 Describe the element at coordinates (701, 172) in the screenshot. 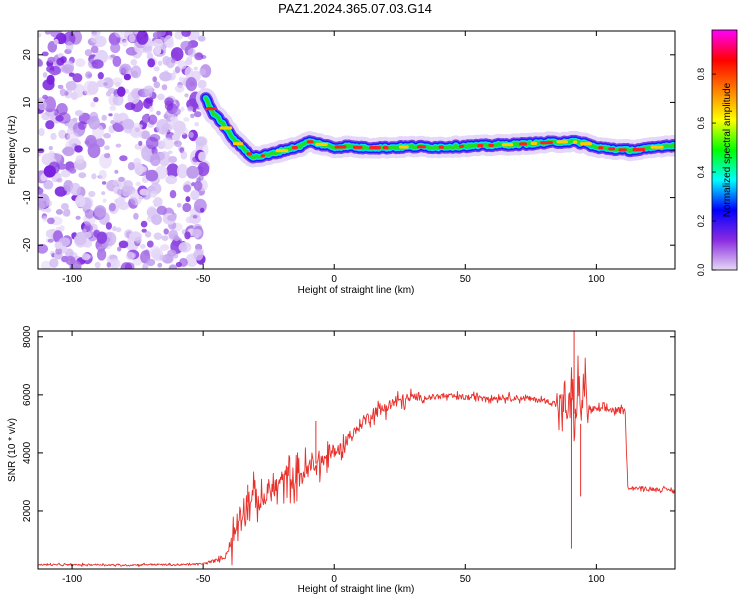

I see `colorbar-tick-label: 0.4` at that location.